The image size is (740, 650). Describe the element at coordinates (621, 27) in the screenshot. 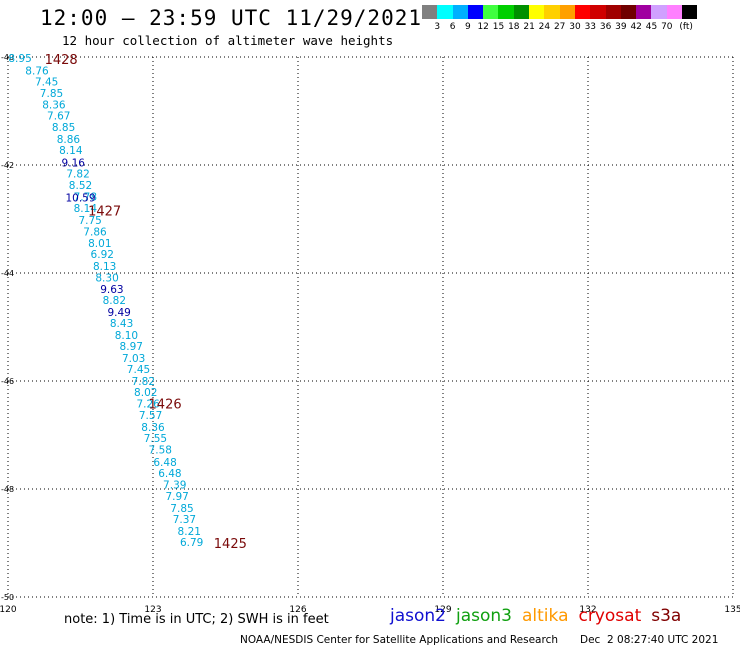

I see `legend-label: 39` at that location.